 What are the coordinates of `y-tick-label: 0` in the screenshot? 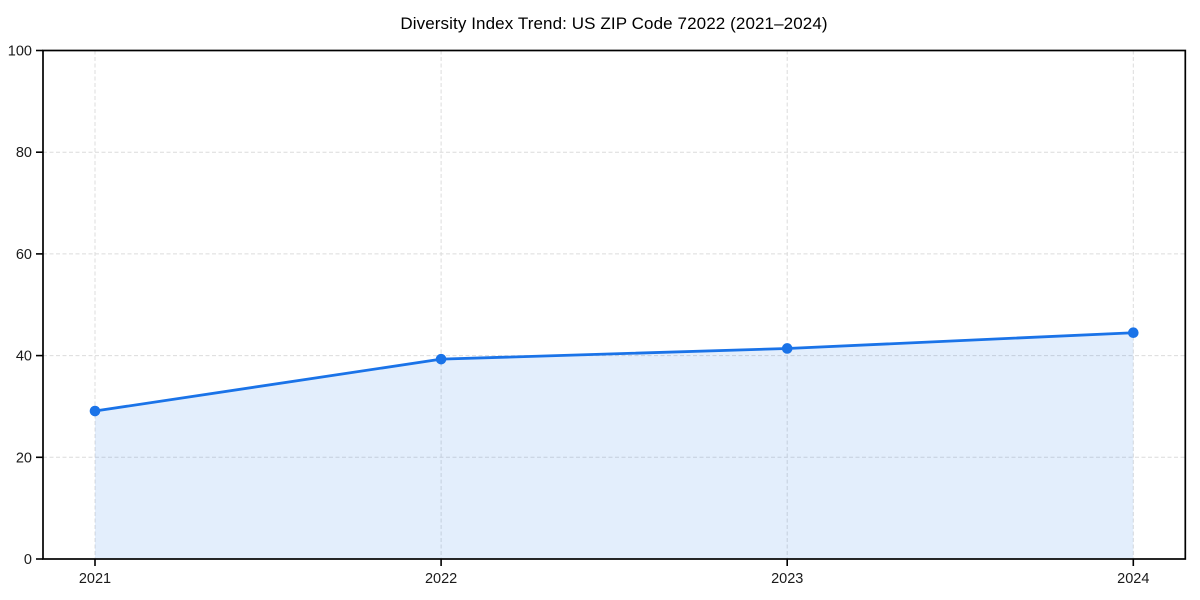 It's located at (28, 560).